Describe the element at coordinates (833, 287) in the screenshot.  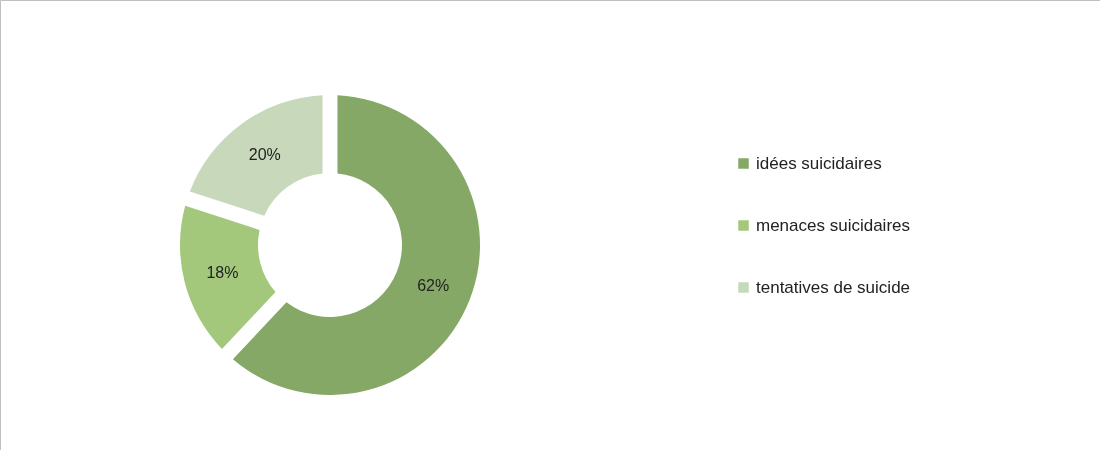
I see `legend-label: tentatives de suicide` at that location.